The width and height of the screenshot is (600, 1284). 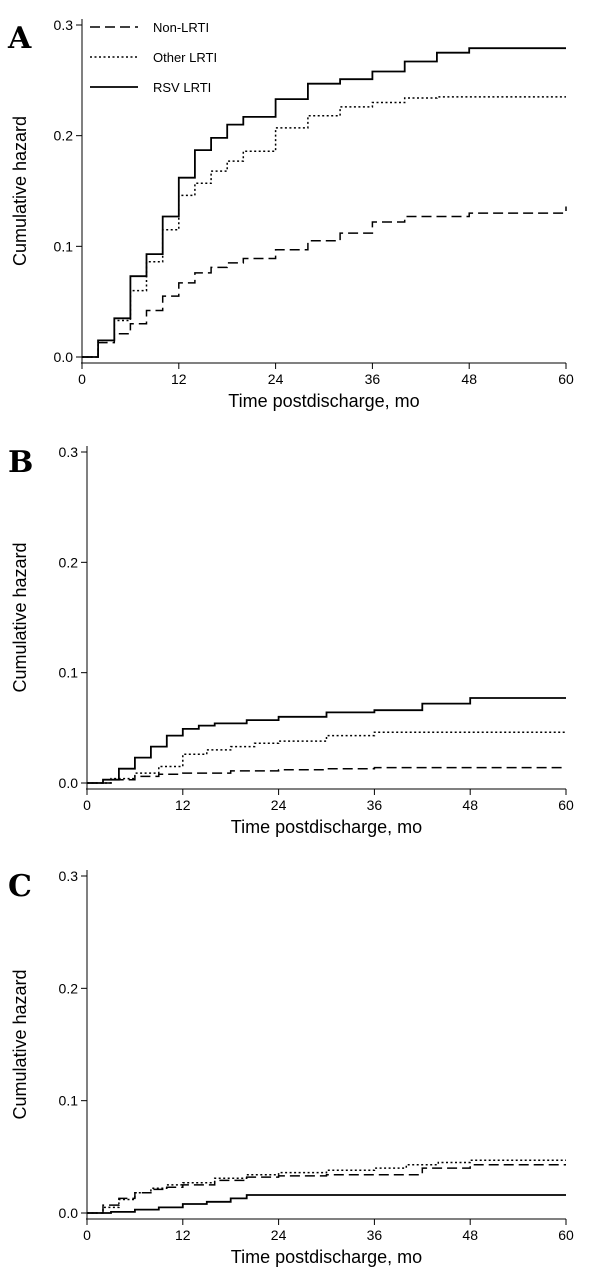 What do you see at coordinates (182, 87) in the screenshot?
I see `legend-label: RSV LRTI` at bounding box center [182, 87].